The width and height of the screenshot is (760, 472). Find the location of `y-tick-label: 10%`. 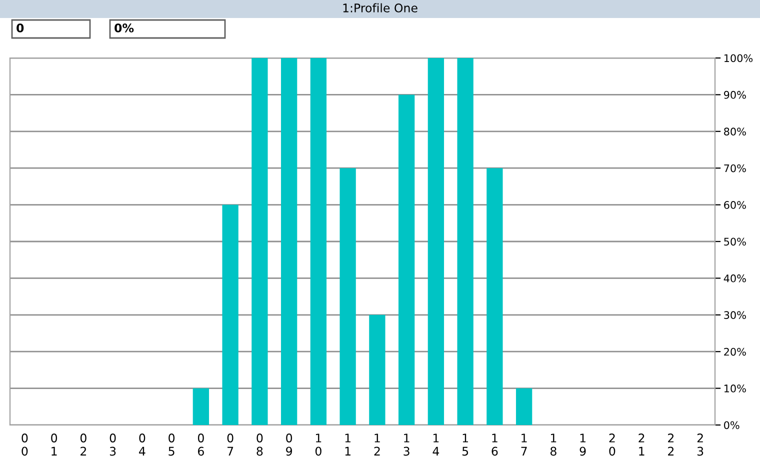

y-tick-label: 10% is located at coordinates (735, 388).